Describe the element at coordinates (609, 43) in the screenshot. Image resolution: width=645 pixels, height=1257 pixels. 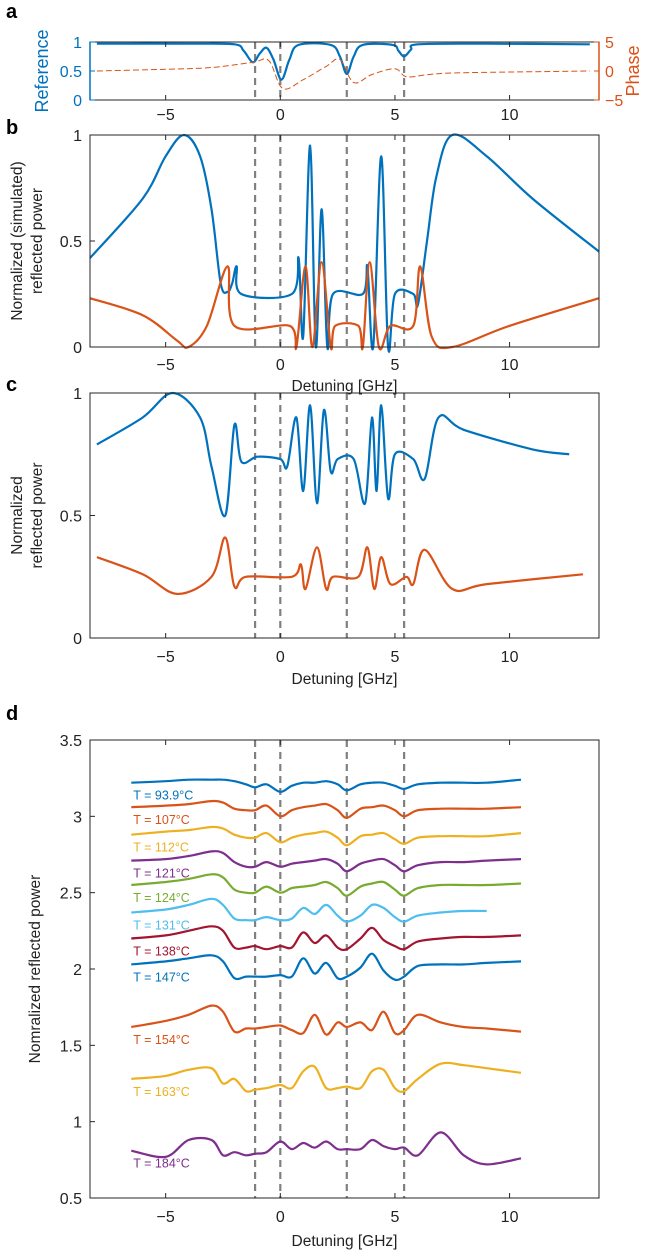
I see `y-tick-label-right: 5` at that location.